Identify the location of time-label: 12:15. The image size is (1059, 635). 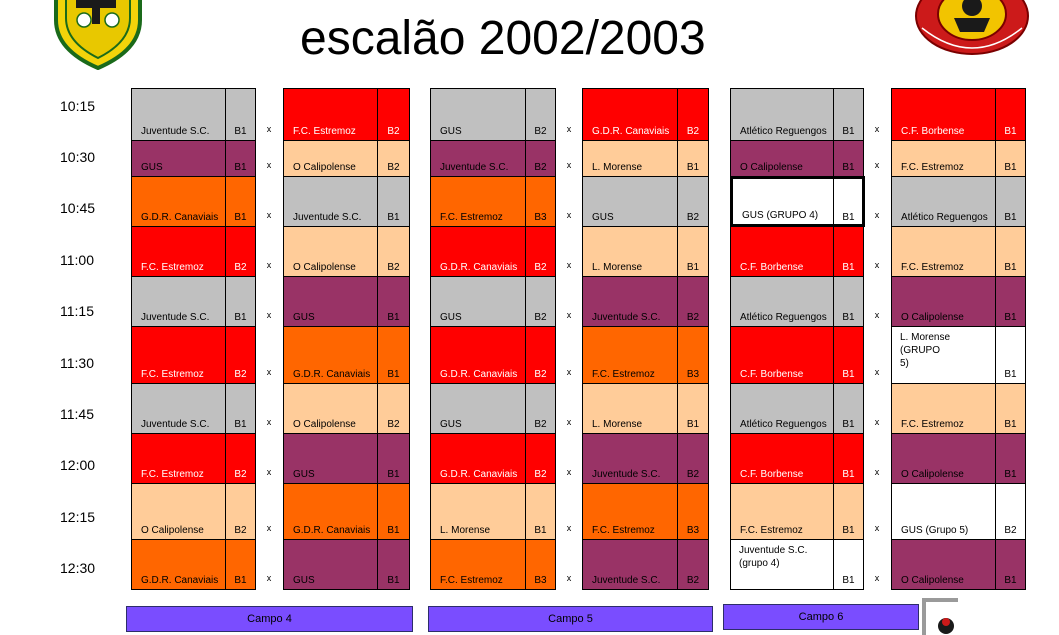
(78, 517).